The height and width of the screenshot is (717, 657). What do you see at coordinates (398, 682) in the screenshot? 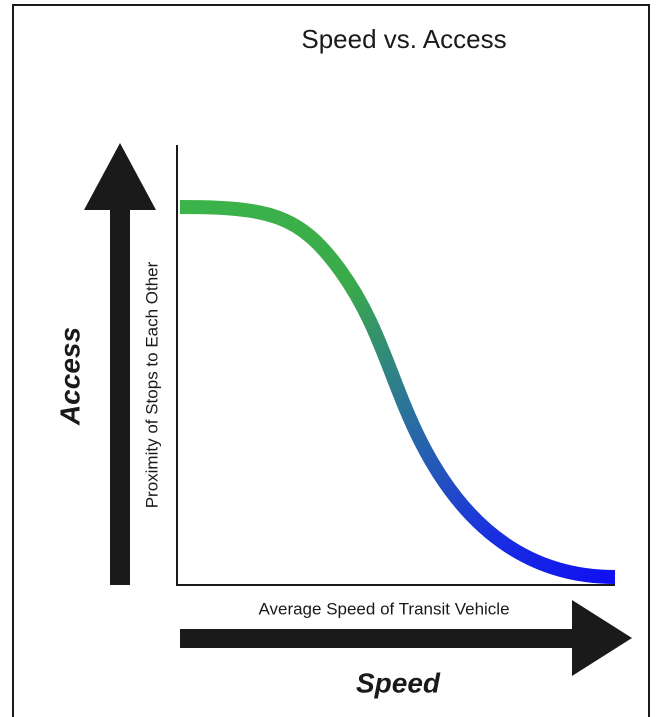
I see `x-arrow-label: Speed` at bounding box center [398, 682].